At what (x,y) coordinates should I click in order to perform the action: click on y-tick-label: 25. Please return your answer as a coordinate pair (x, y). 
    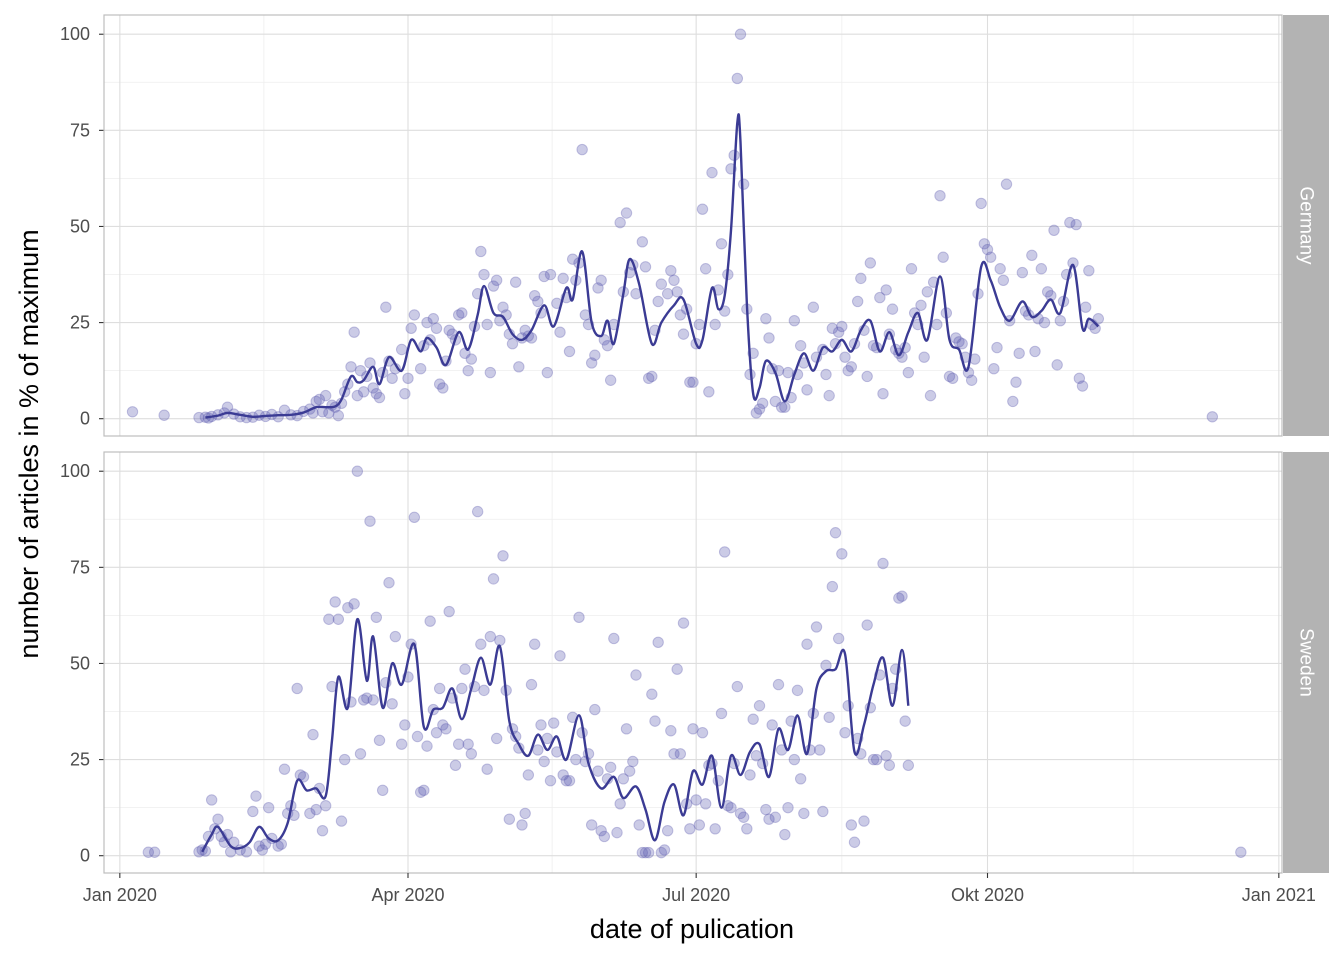
    Looking at the image, I should click on (80, 760).